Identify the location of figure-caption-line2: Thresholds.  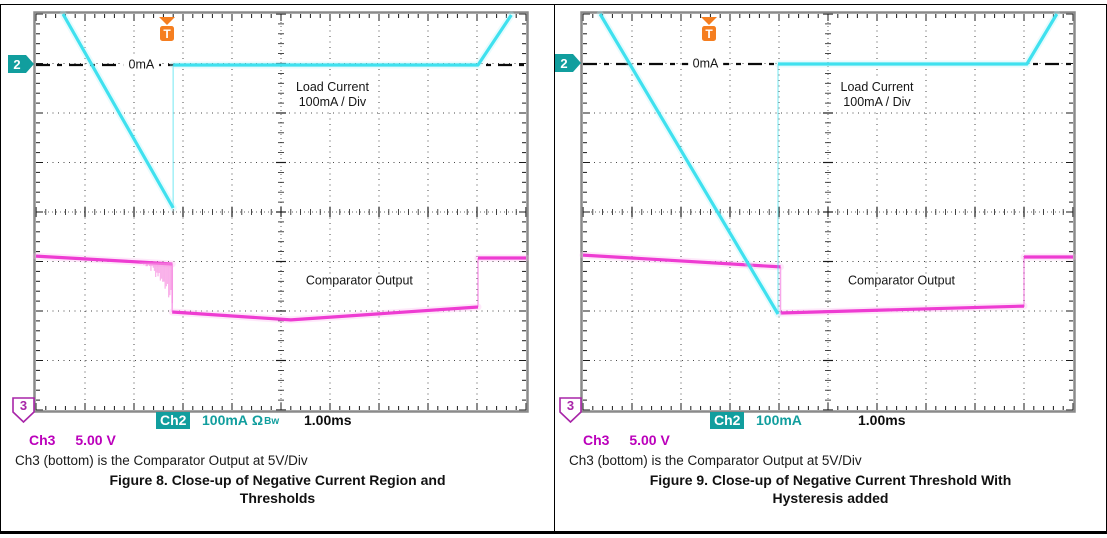
(277, 498).